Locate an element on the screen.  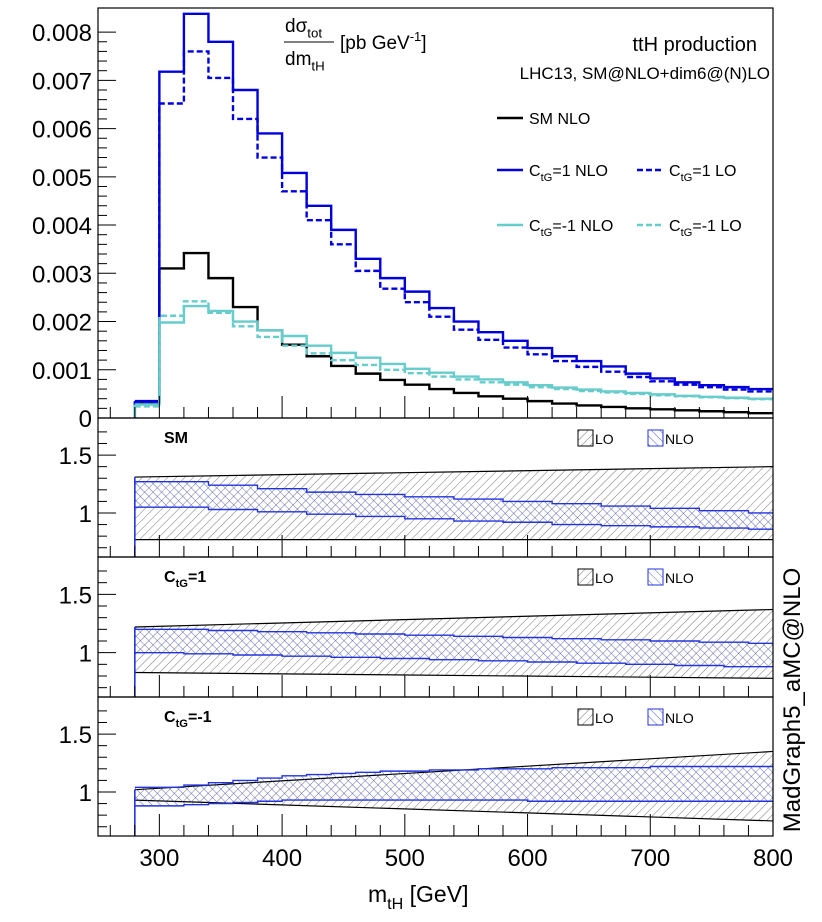
x-tick-label: 700 is located at coordinates (650, 858).